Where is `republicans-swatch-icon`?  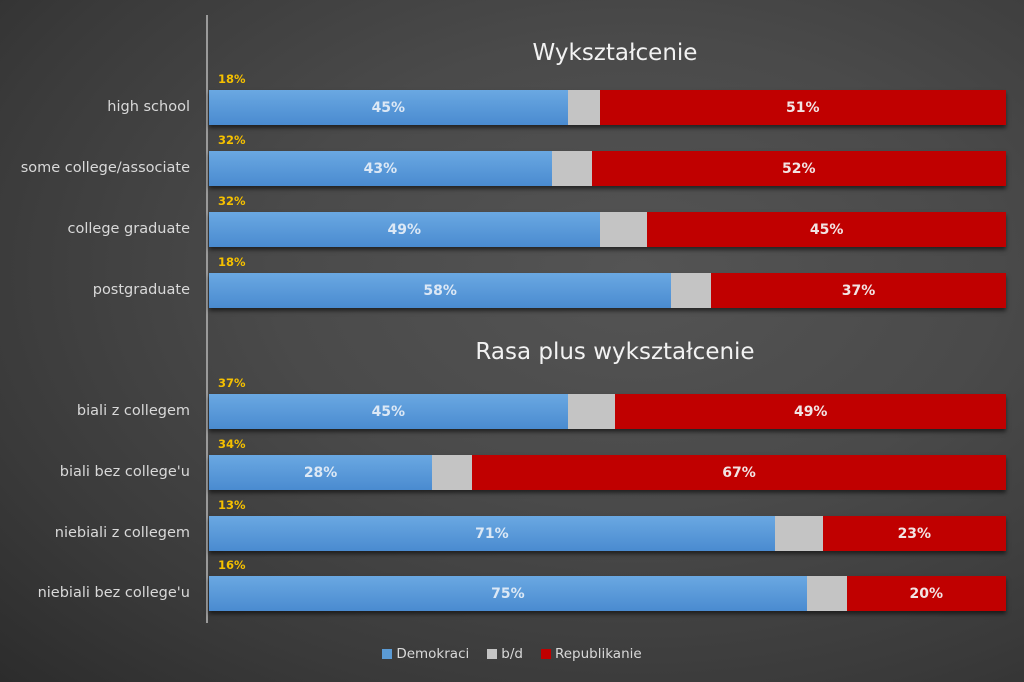
republicans-swatch-icon is located at coordinates (545, 654).